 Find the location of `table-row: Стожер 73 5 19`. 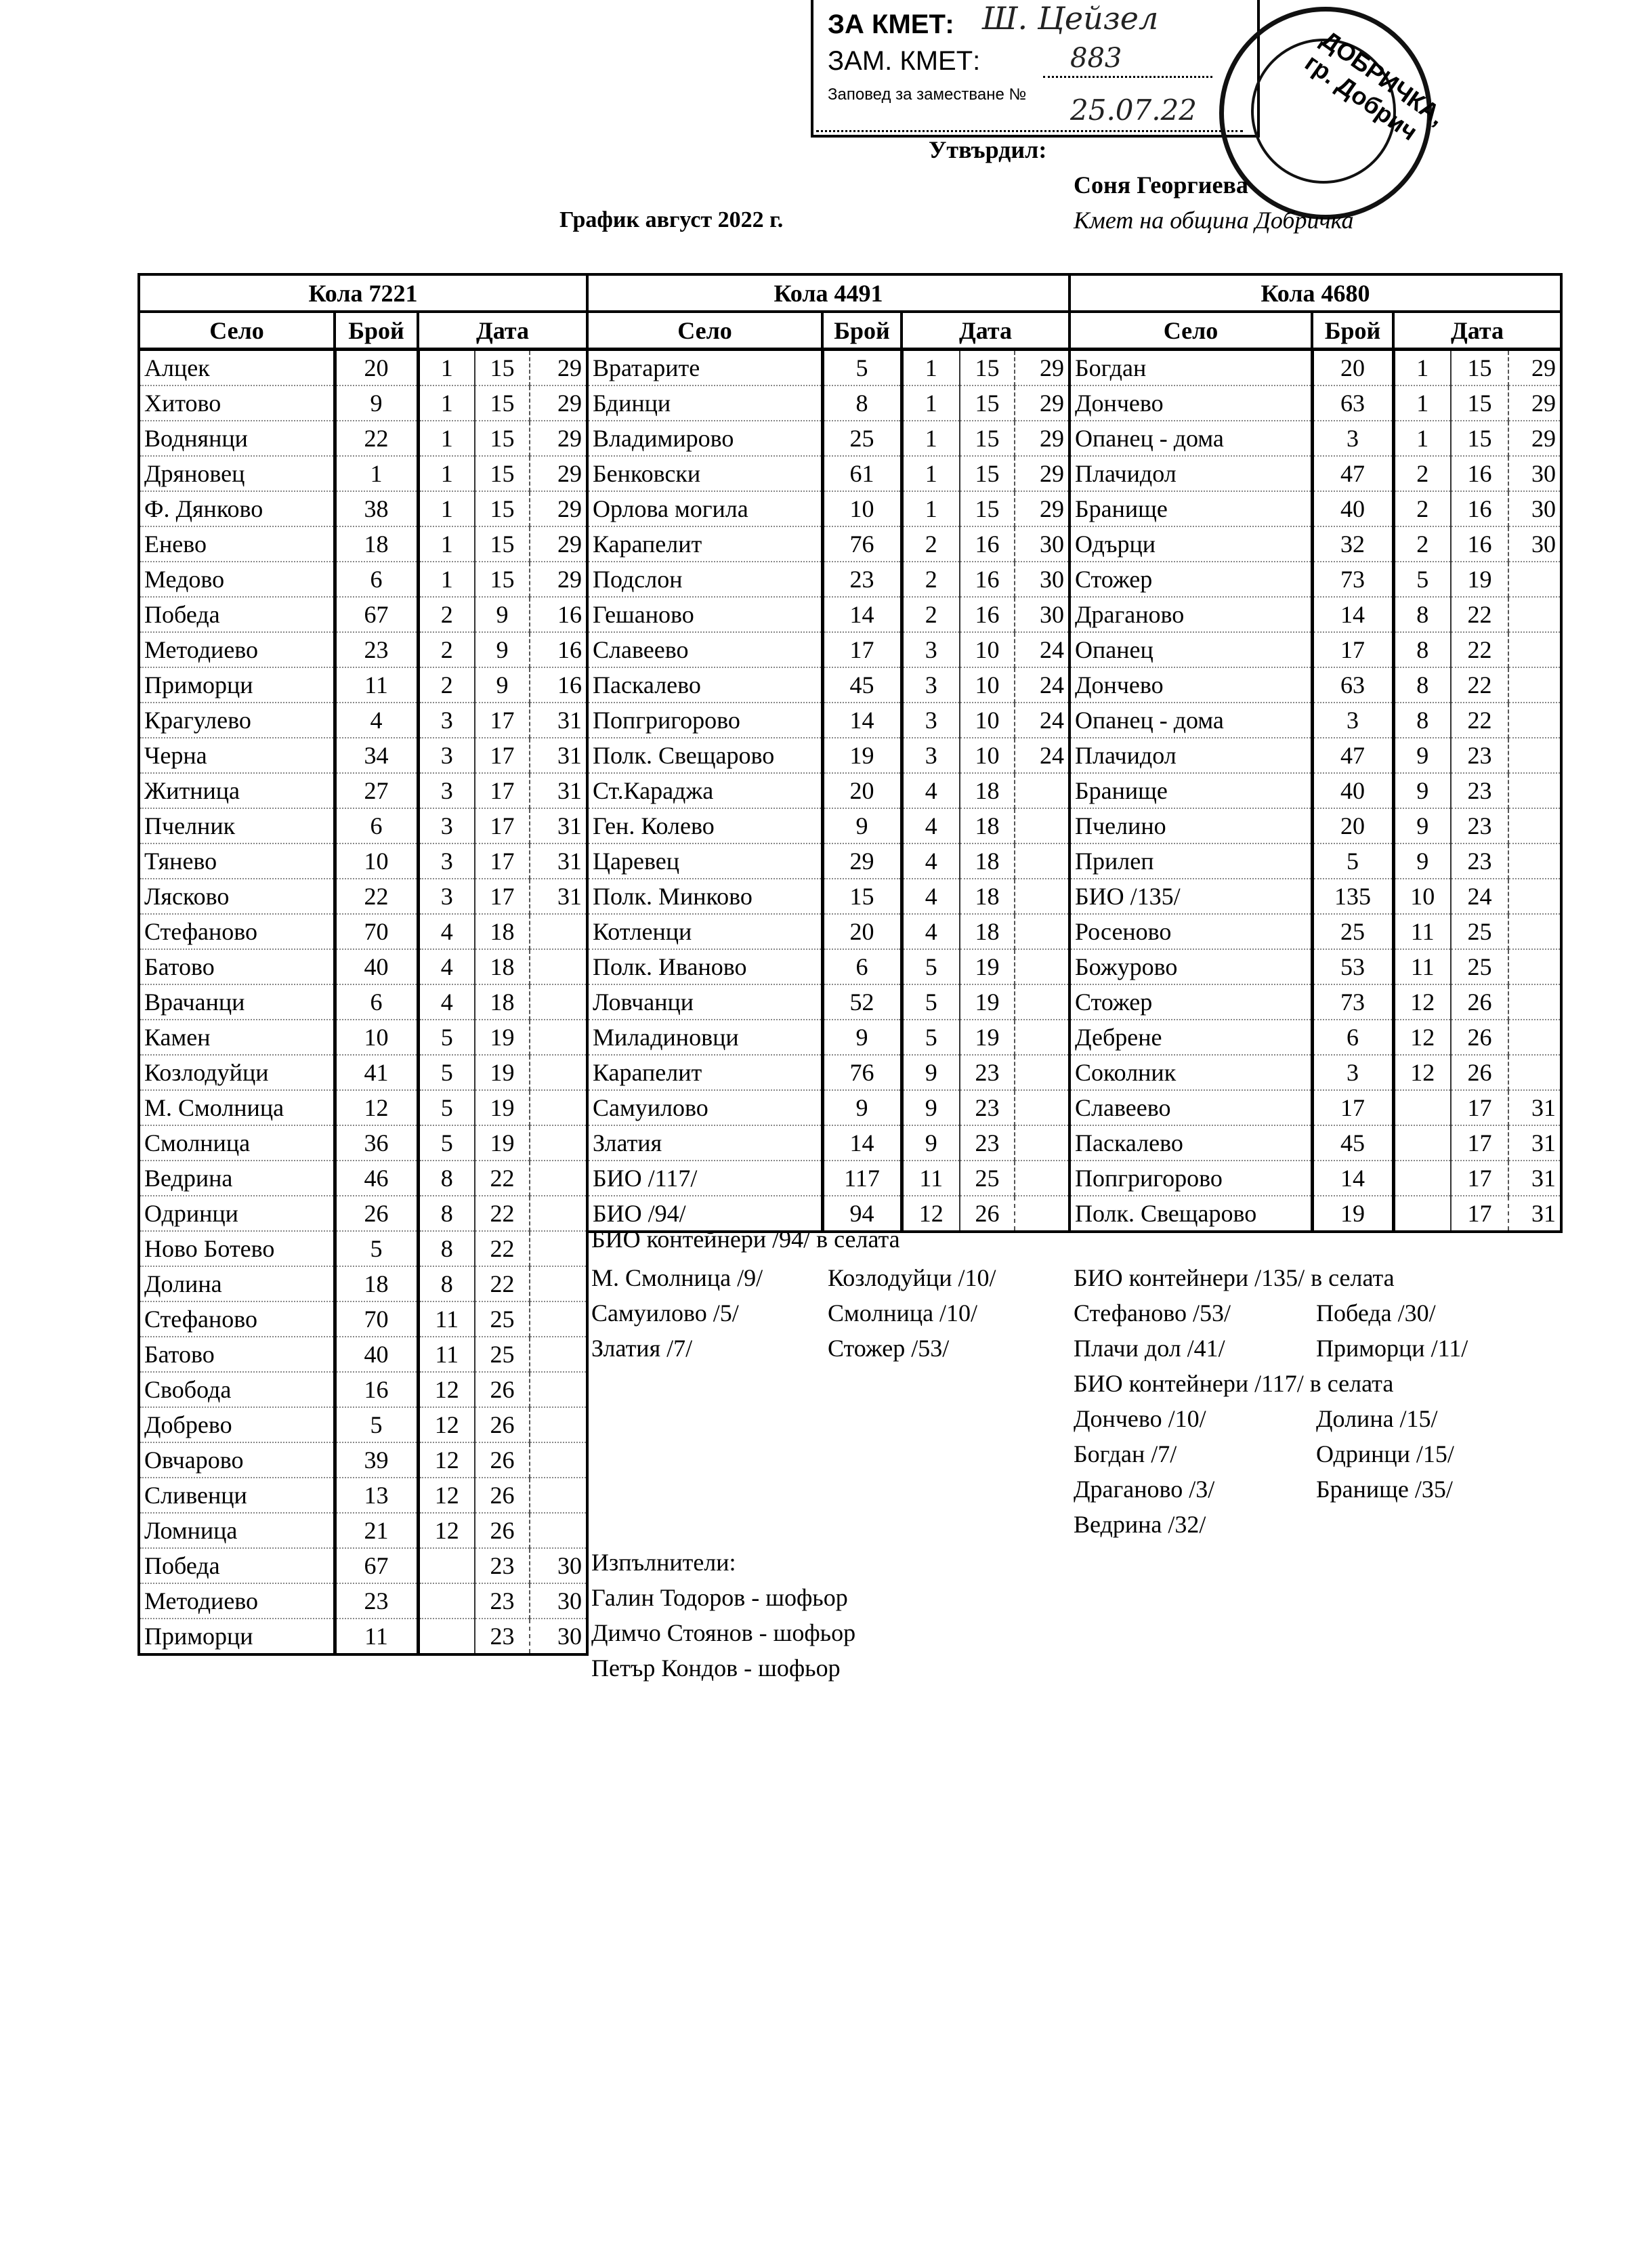

table-row: Стожер 73 5 19 is located at coordinates (1315, 580).